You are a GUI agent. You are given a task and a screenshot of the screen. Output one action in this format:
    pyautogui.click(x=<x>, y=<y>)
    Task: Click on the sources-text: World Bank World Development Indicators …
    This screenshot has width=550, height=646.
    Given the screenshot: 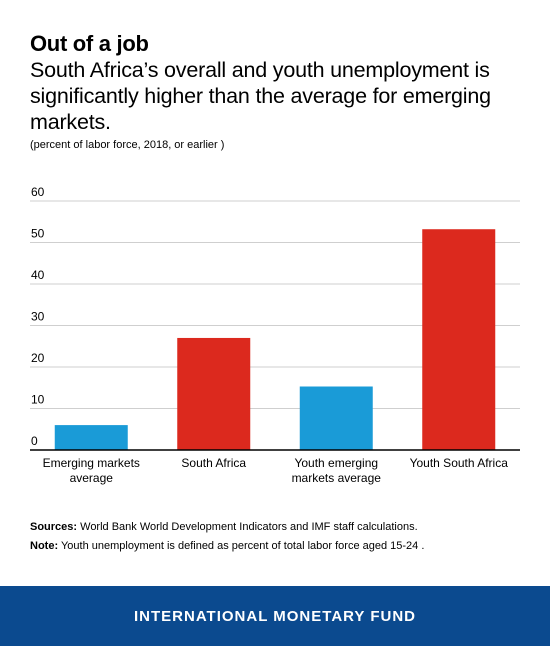 What is the action you would take?
    pyautogui.click(x=247, y=527)
    